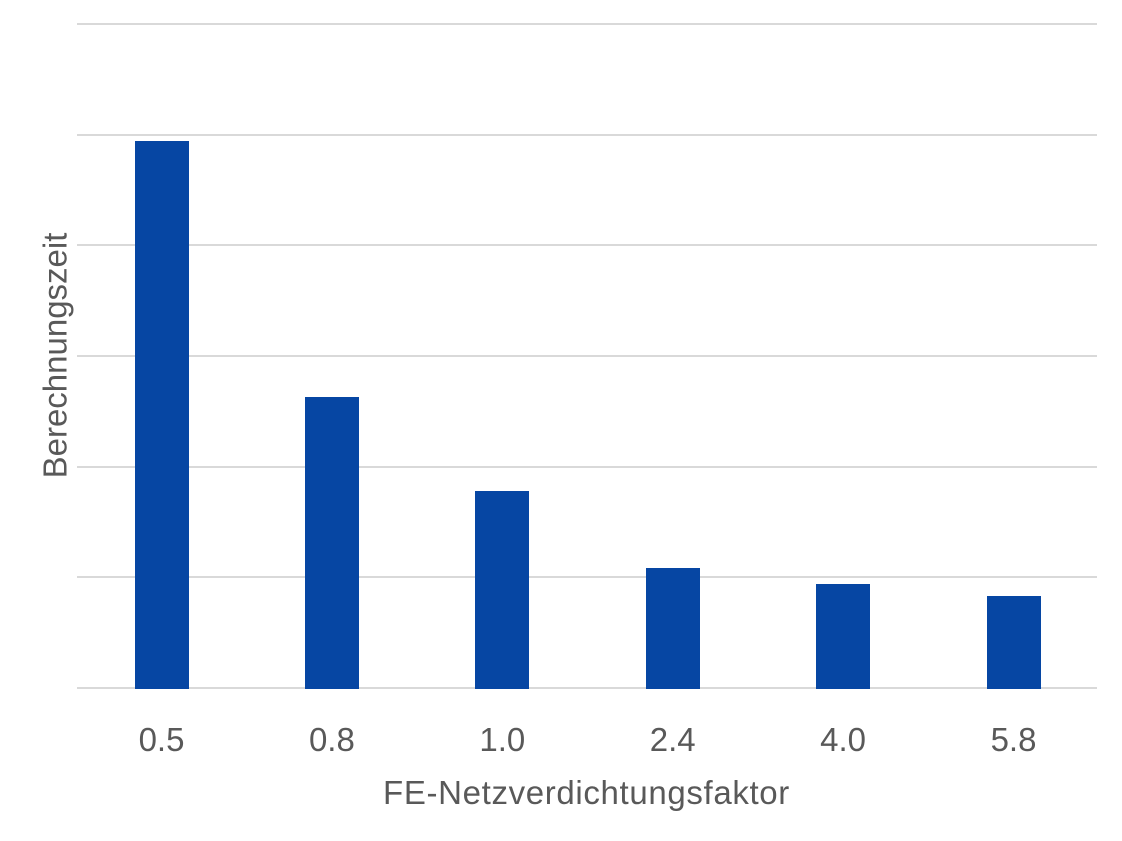 The height and width of the screenshot is (841, 1122). What do you see at coordinates (672, 628) in the screenshot?
I see `bar-2.4` at bounding box center [672, 628].